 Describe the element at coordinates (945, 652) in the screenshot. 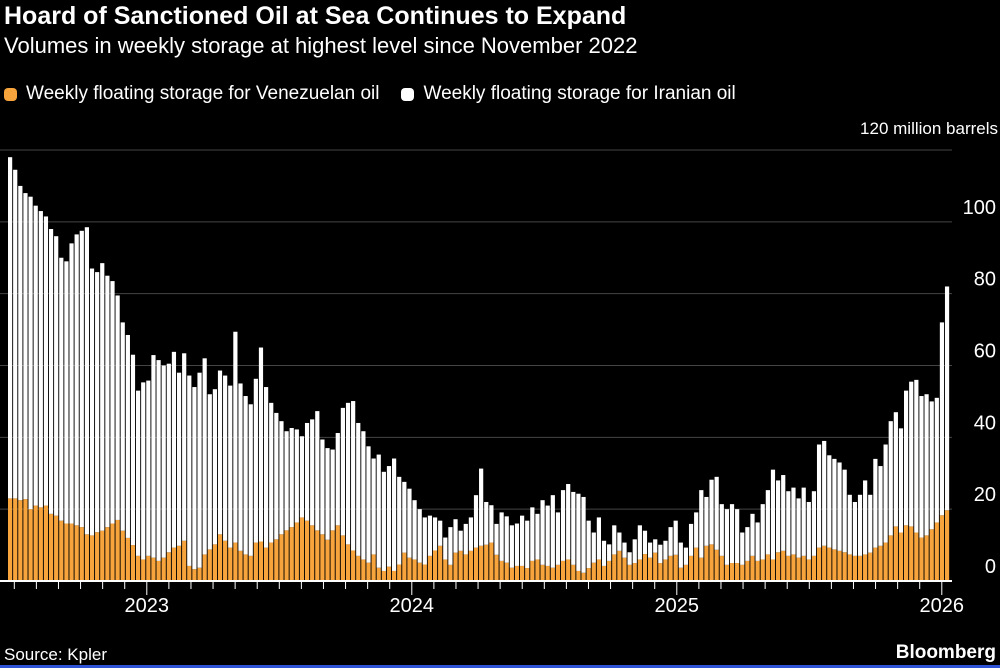

I see `bloomberg-logo: Bloomberg` at that location.